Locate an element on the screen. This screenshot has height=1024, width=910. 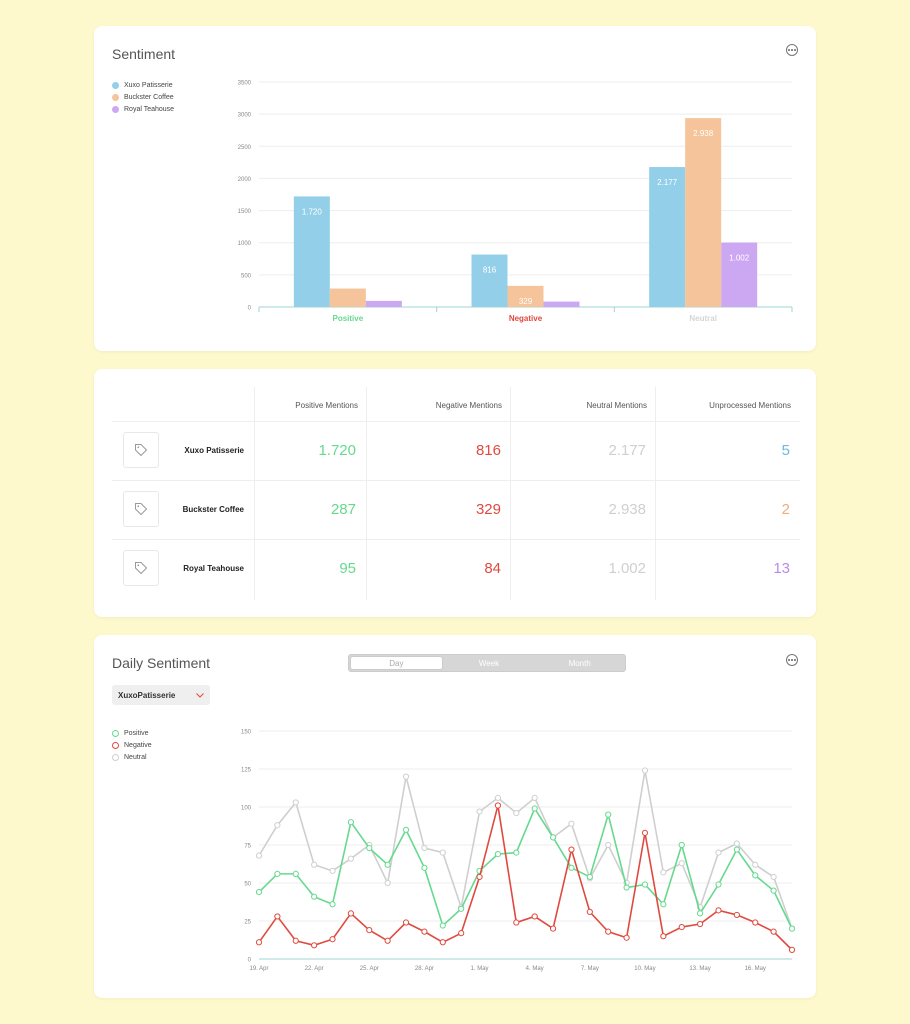
y-tick-label: 1500 is located at coordinates (245, 212).